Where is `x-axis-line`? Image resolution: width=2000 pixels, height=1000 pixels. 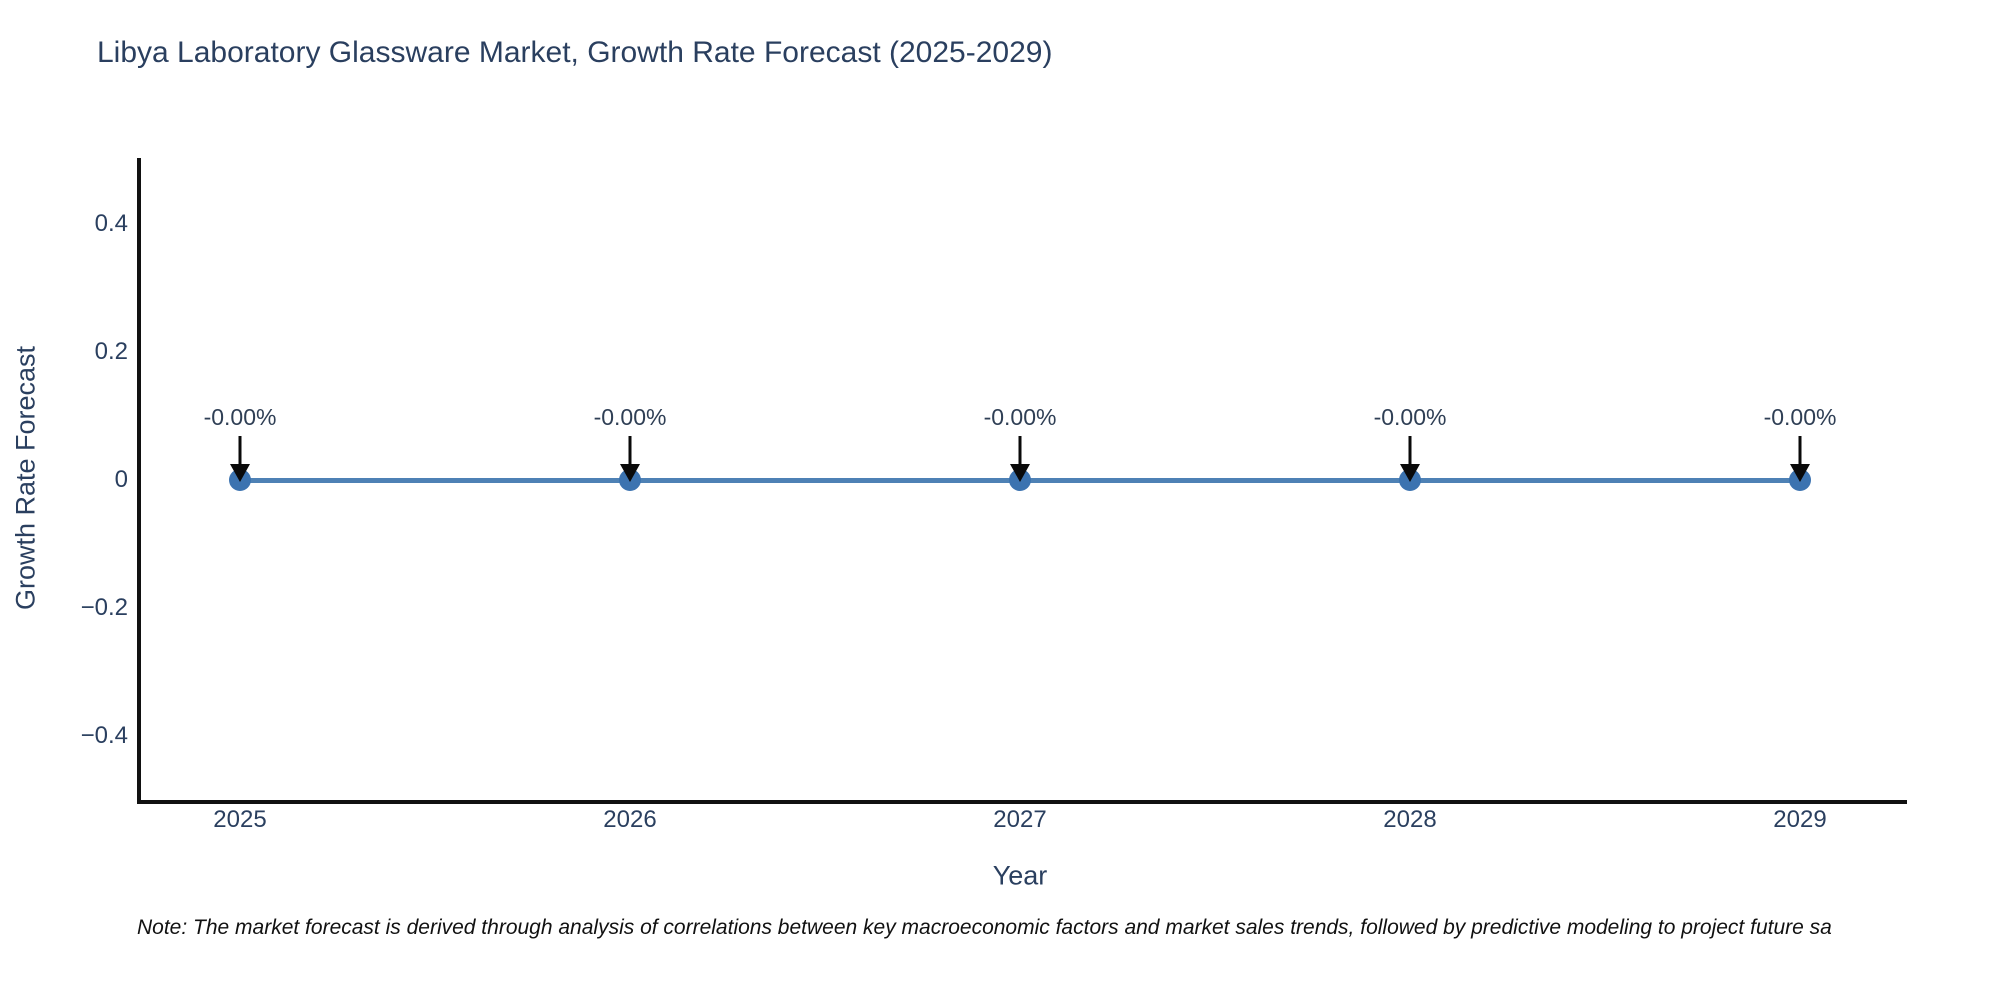
x-axis-line is located at coordinates (1022, 802).